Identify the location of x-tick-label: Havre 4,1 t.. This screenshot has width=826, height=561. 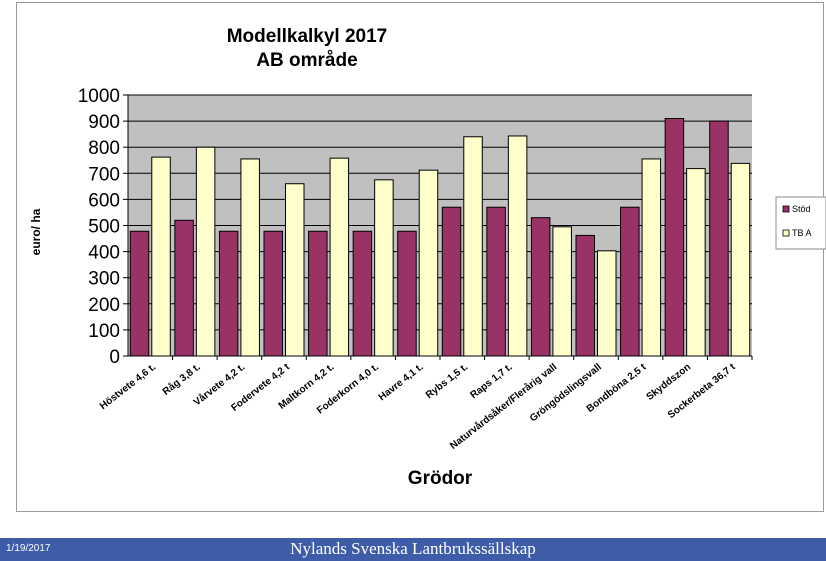
(401, 383).